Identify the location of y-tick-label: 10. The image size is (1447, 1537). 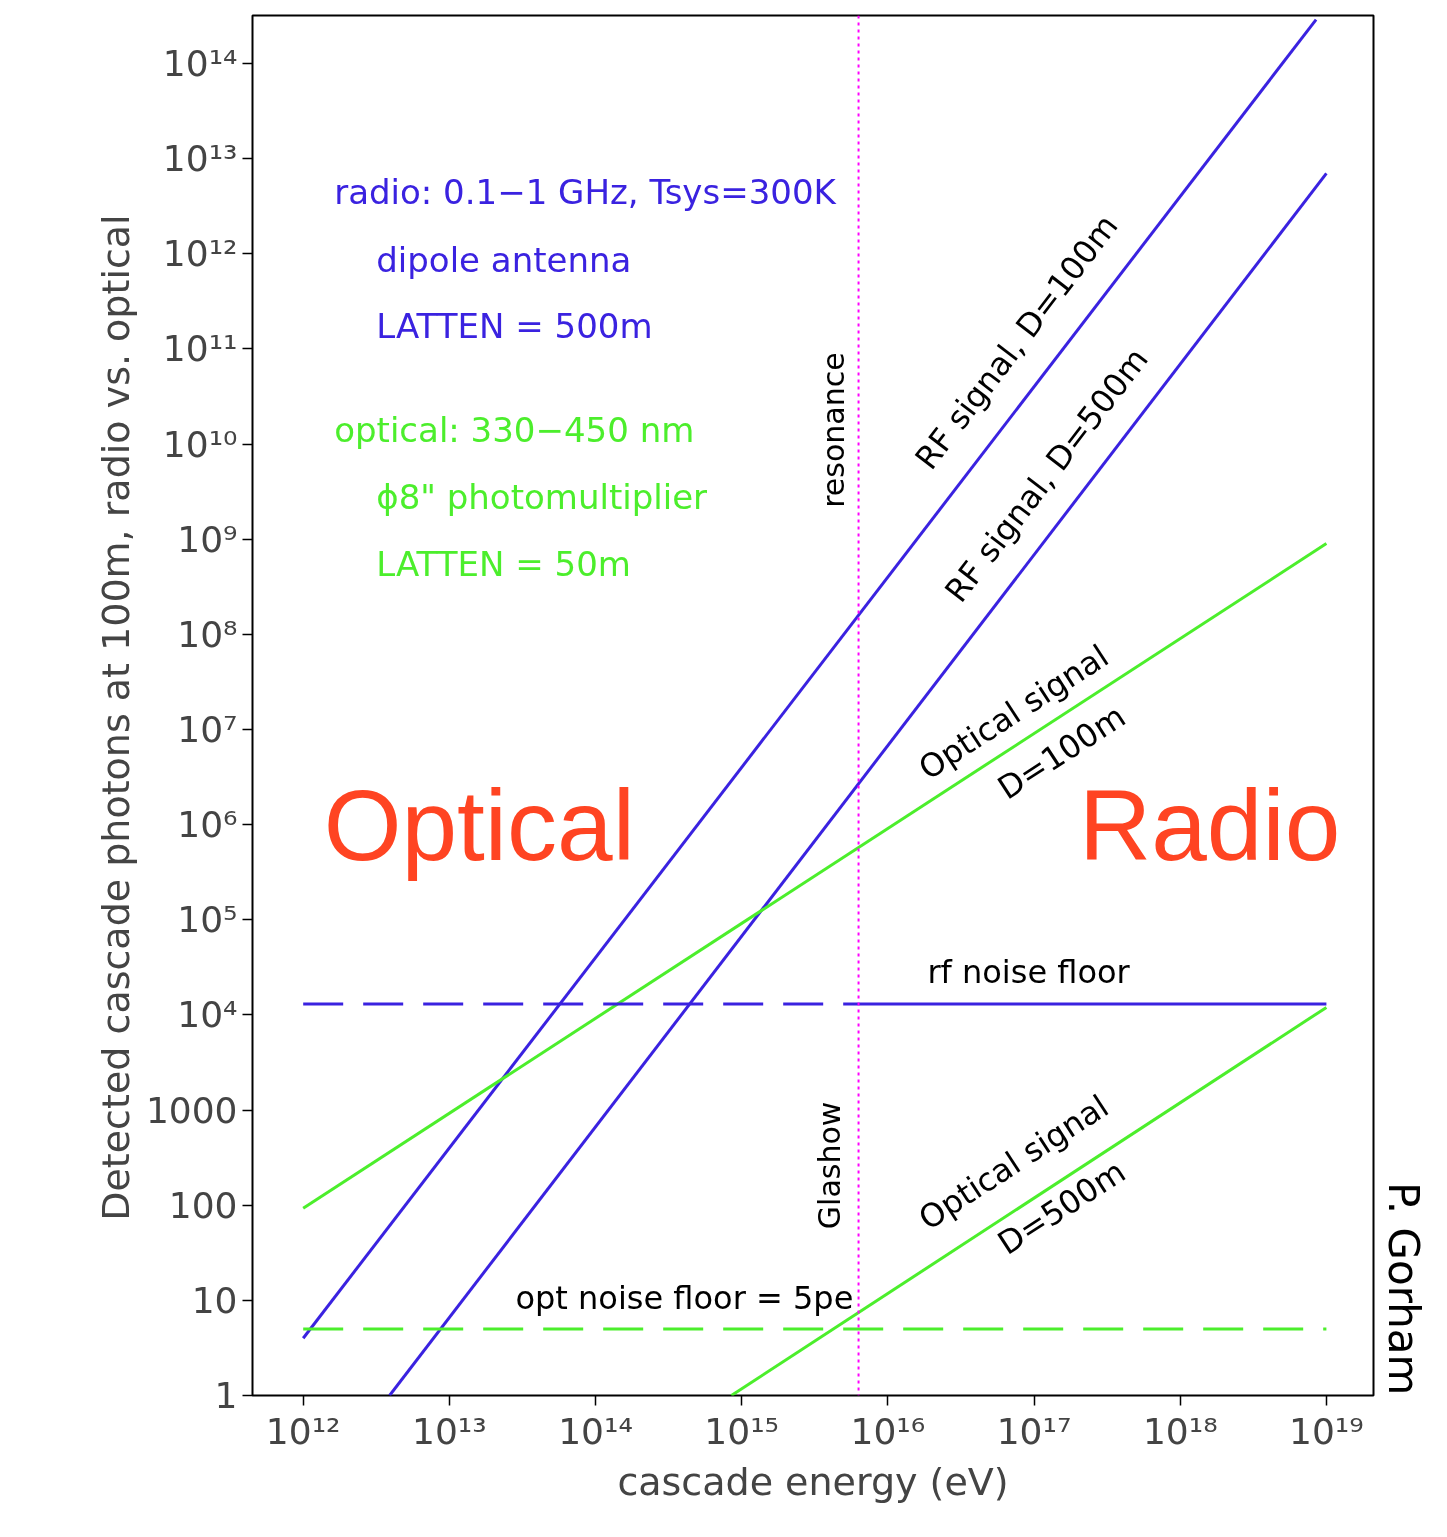
(214, 1300).